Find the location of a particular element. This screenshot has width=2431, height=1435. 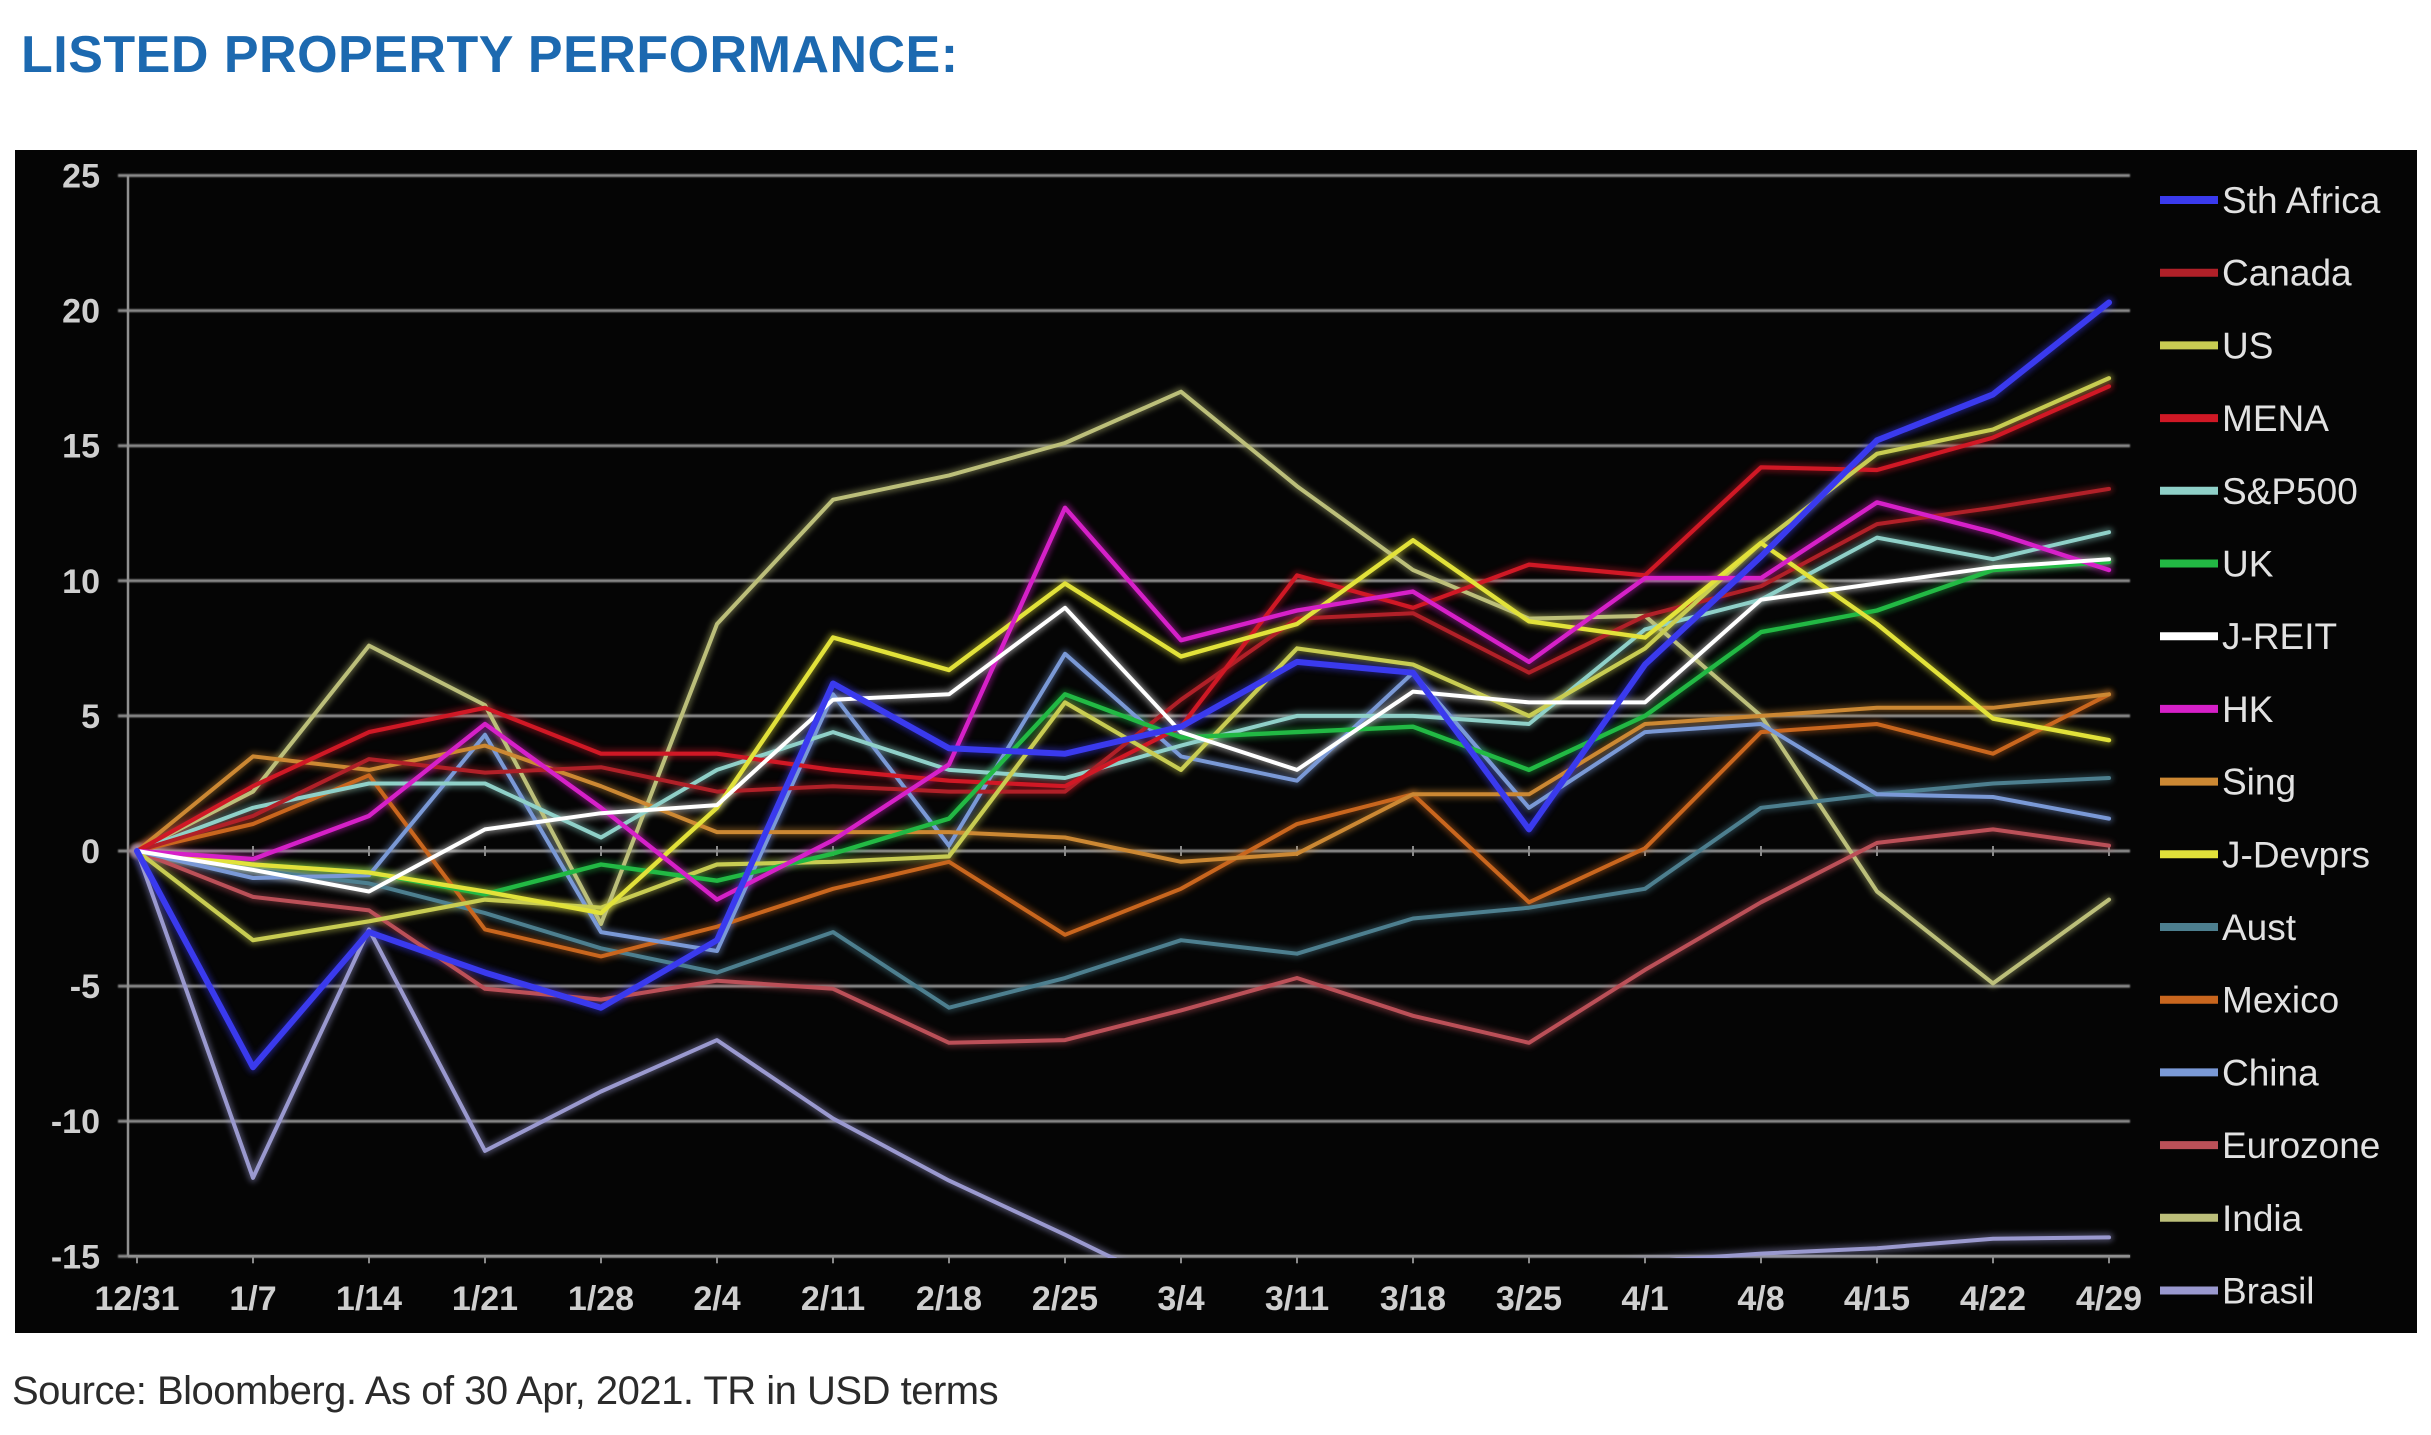

svg-text: 4/15 is located at coordinates (1877, 1299).